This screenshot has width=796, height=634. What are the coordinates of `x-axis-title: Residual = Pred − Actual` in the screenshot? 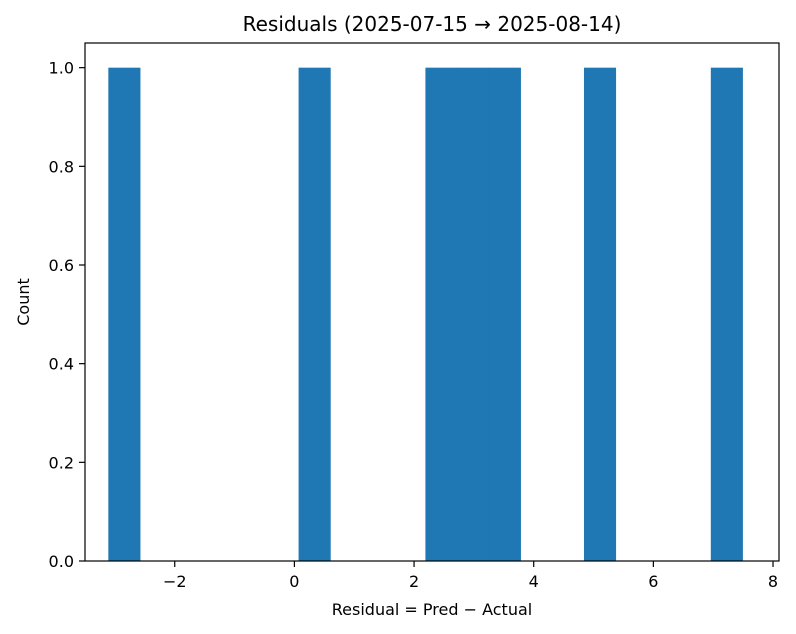 It's located at (432, 609).